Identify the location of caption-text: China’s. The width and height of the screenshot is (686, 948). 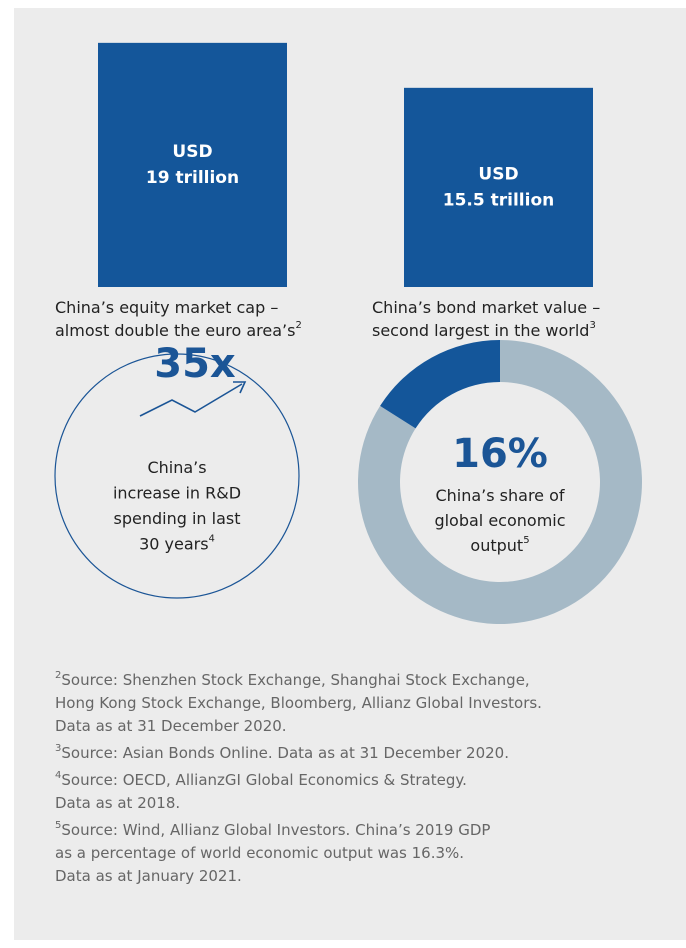
(176, 467).